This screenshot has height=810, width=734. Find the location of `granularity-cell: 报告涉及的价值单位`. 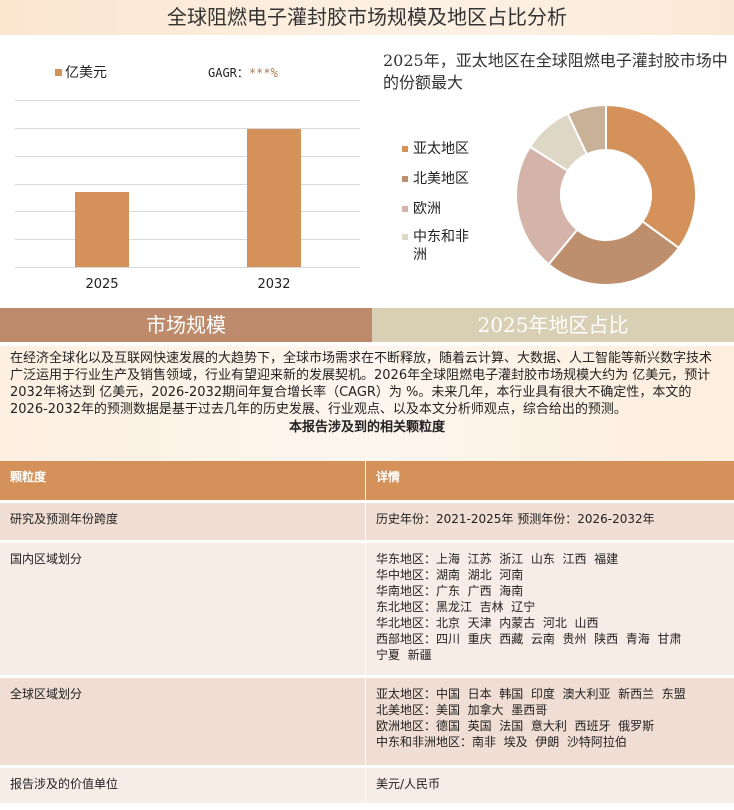

granularity-cell: 报告涉及的价值单位 is located at coordinates (183, 785).